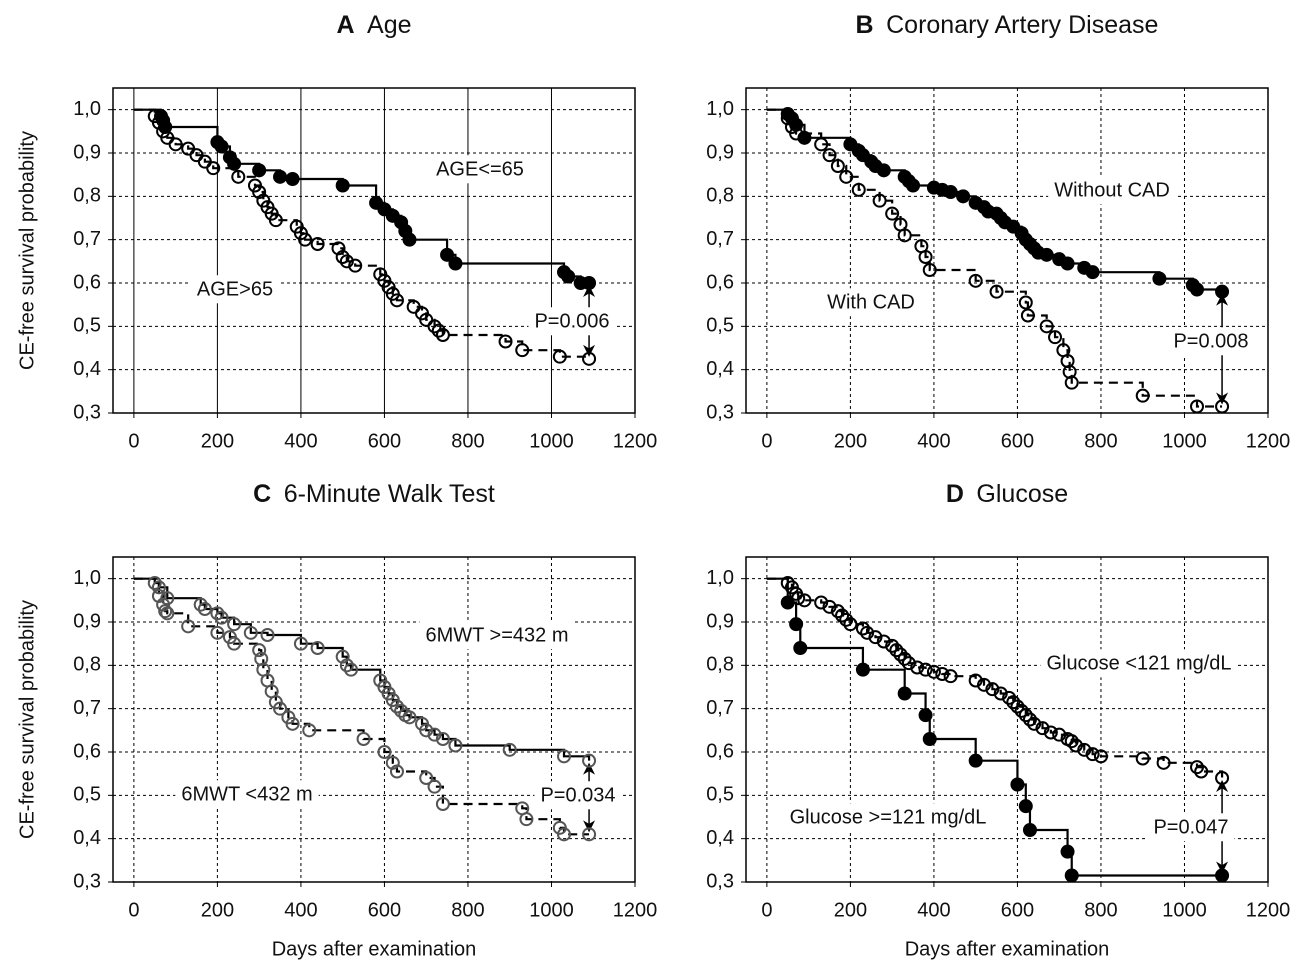 The height and width of the screenshot is (965, 1305). I want to click on p-value: P=0.034, so click(577, 795).